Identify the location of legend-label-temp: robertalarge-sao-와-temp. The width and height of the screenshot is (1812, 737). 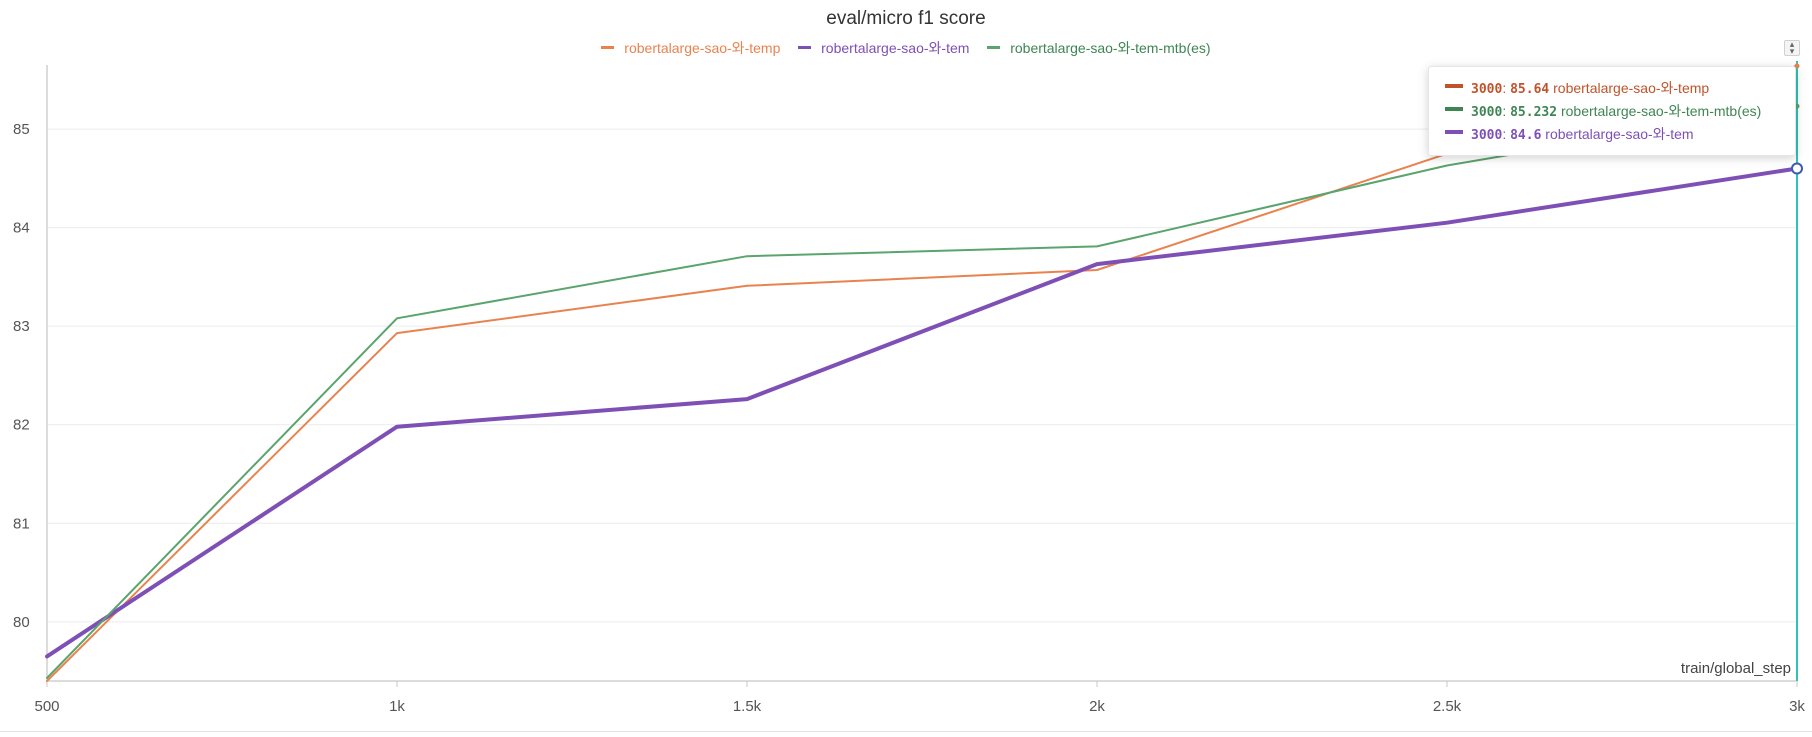
(702, 48).